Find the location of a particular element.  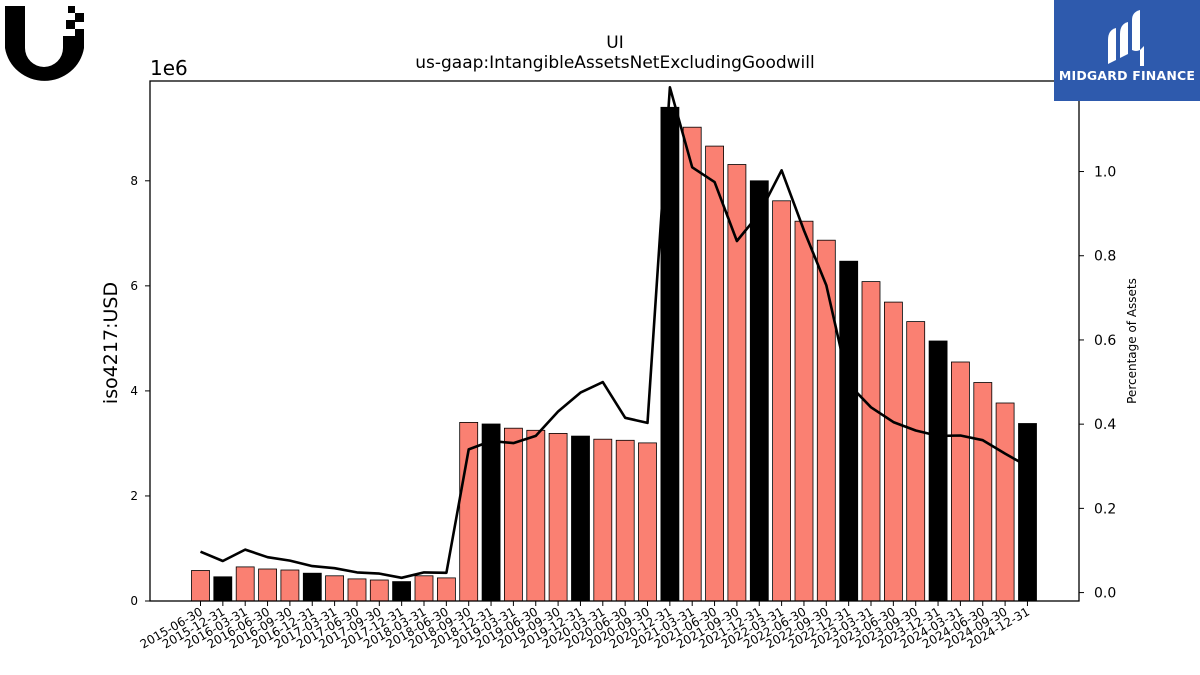

midgard-emblem-icon is located at coordinates (1126, 38).